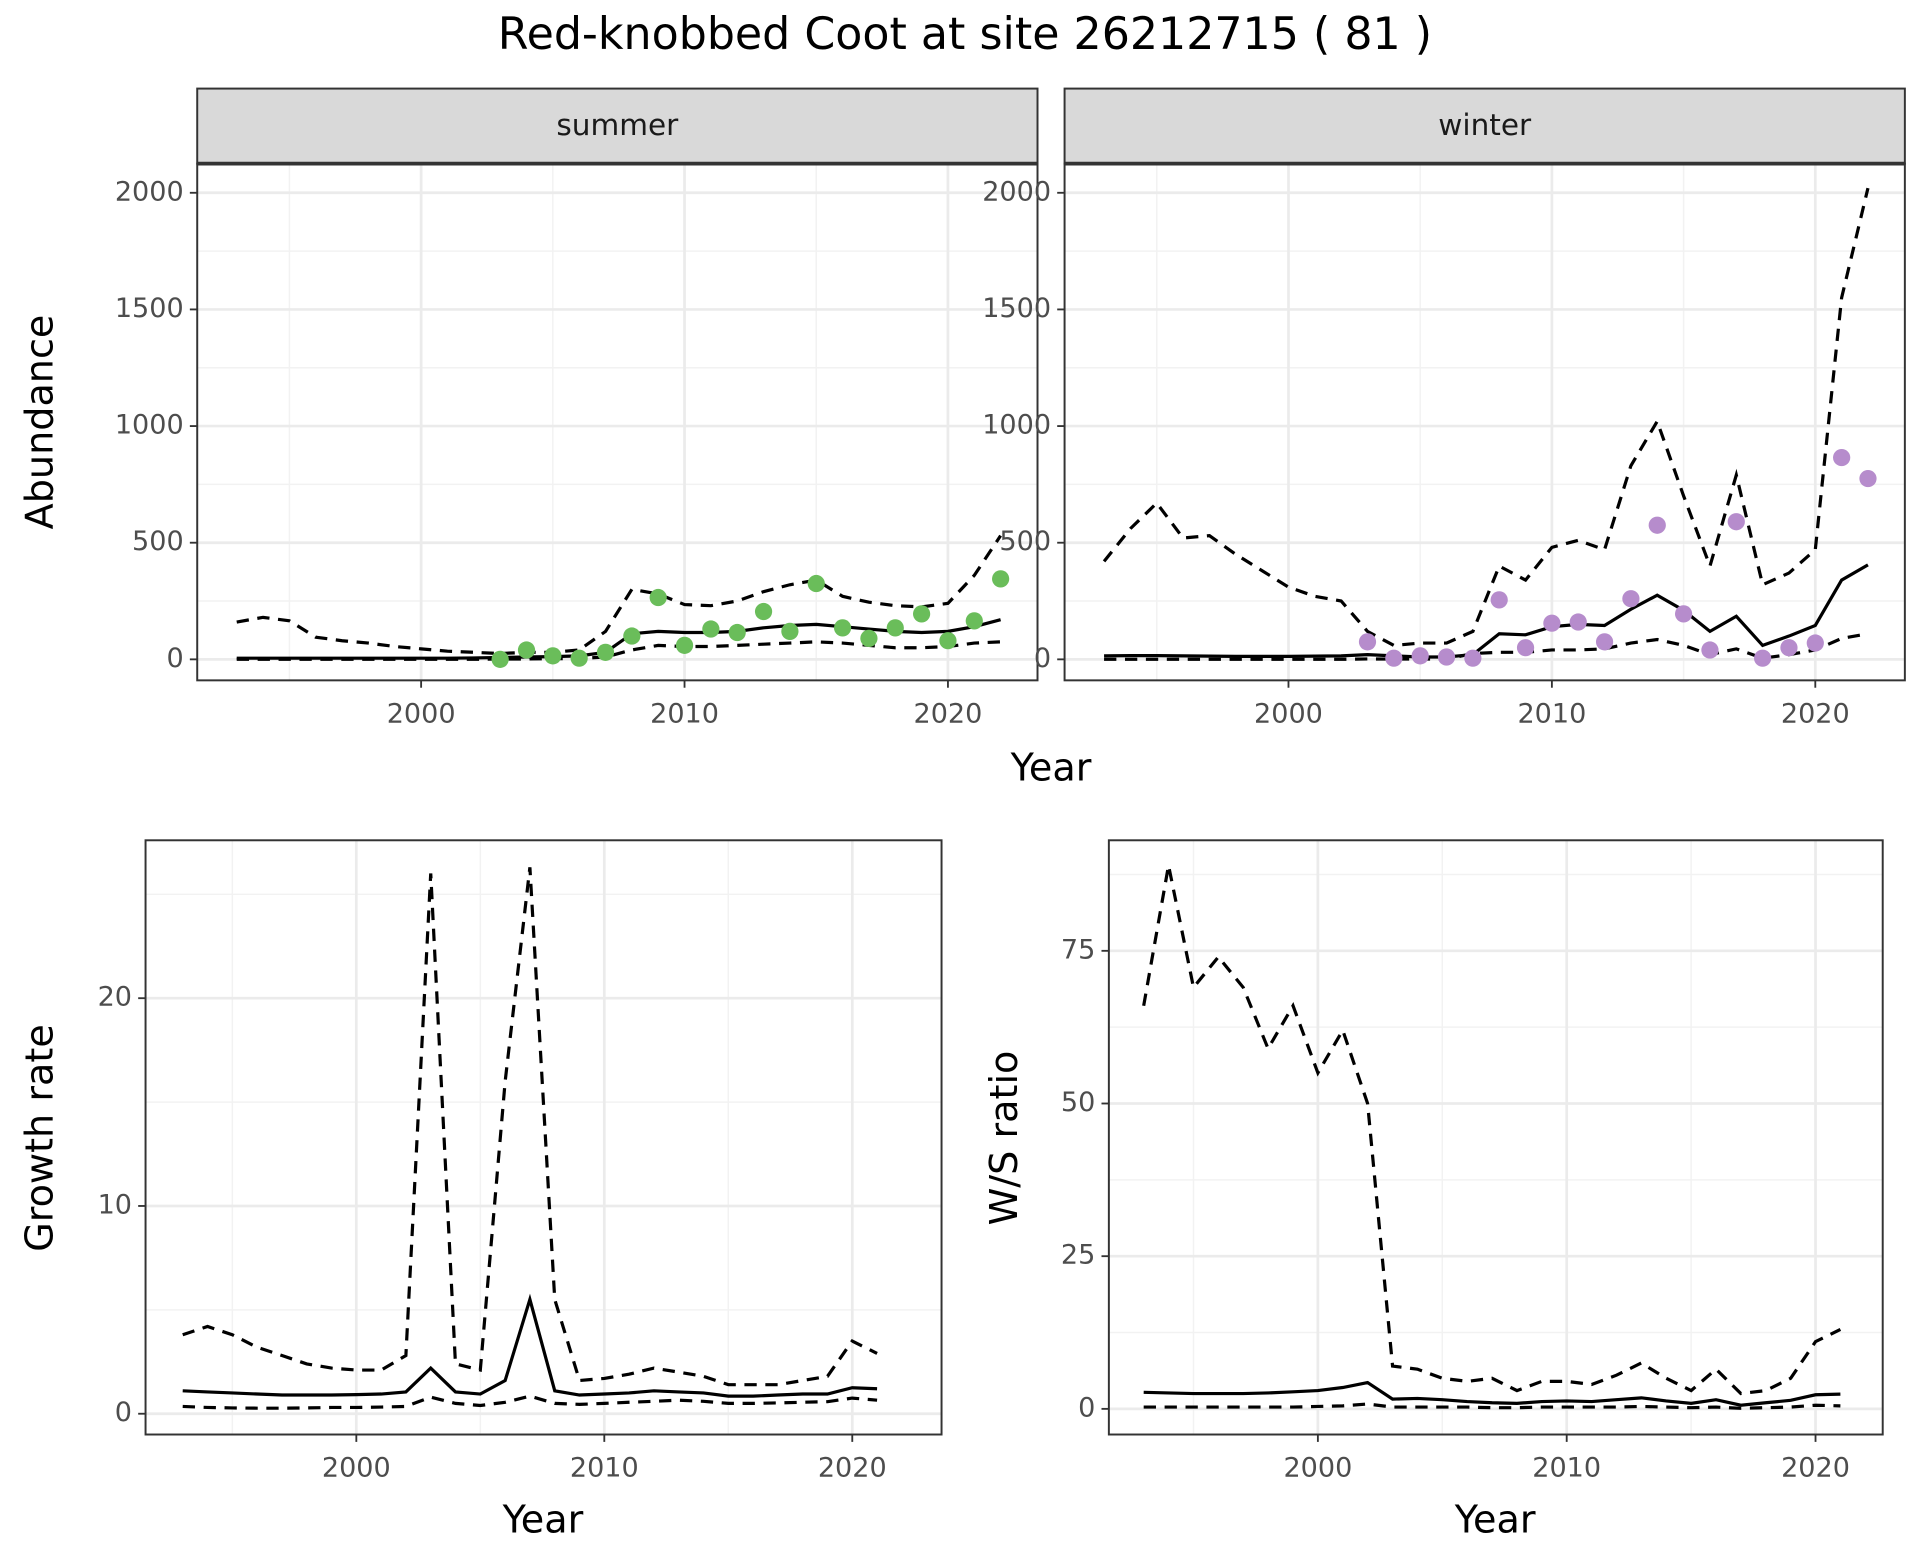 The height and width of the screenshot is (1560, 1920). What do you see at coordinates (1078, 1255) in the screenshot?
I see `y-tick-label: 25` at bounding box center [1078, 1255].